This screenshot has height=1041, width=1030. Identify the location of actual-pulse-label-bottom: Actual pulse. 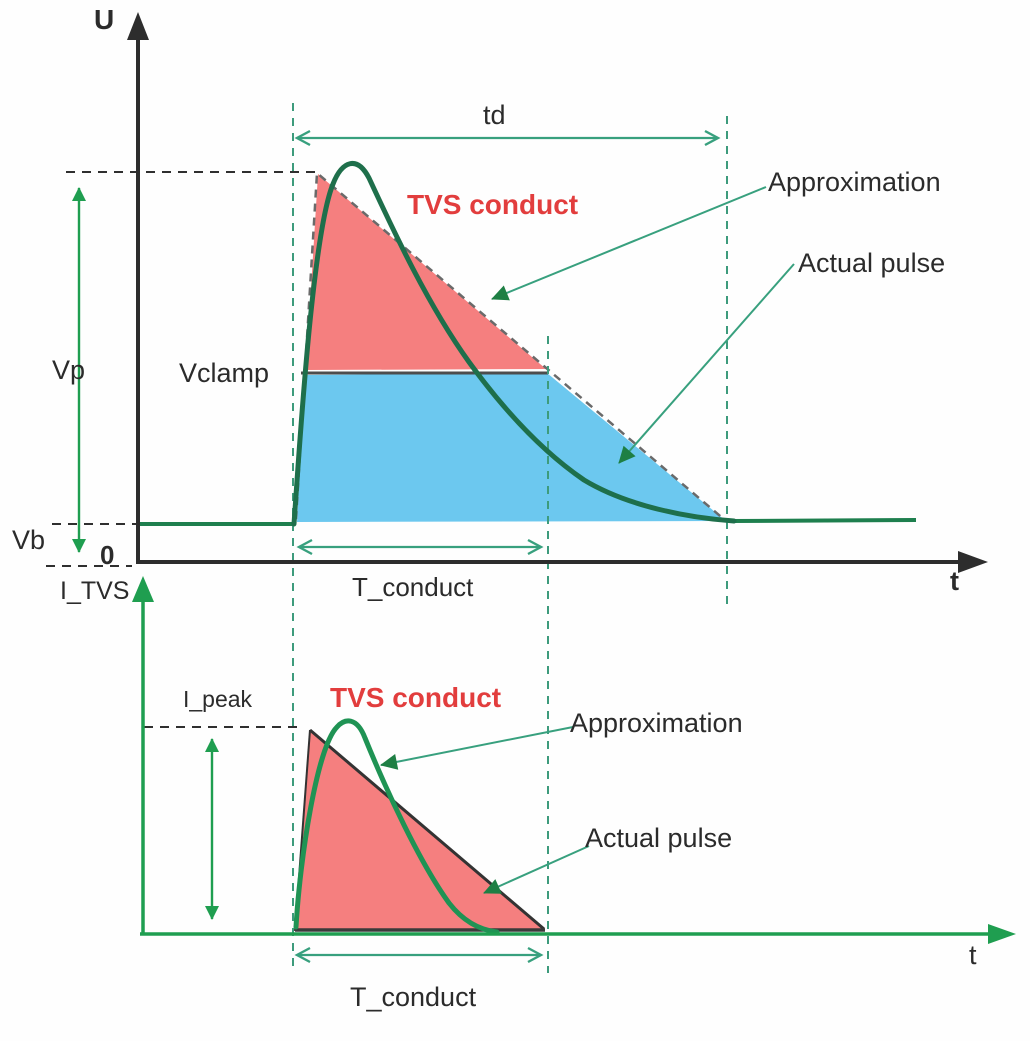
(659, 838).